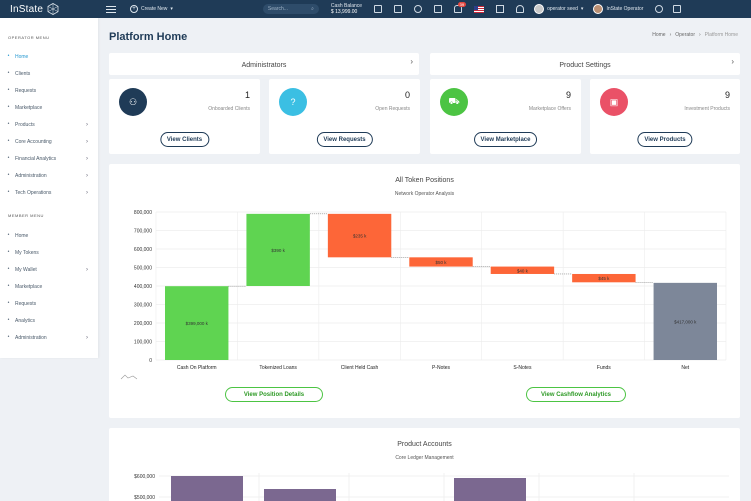 The width and height of the screenshot is (751, 501). What do you see at coordinates (614, 102) in the screenshot?
I see `box-icon: ▣` at bounding box center [614, 102].